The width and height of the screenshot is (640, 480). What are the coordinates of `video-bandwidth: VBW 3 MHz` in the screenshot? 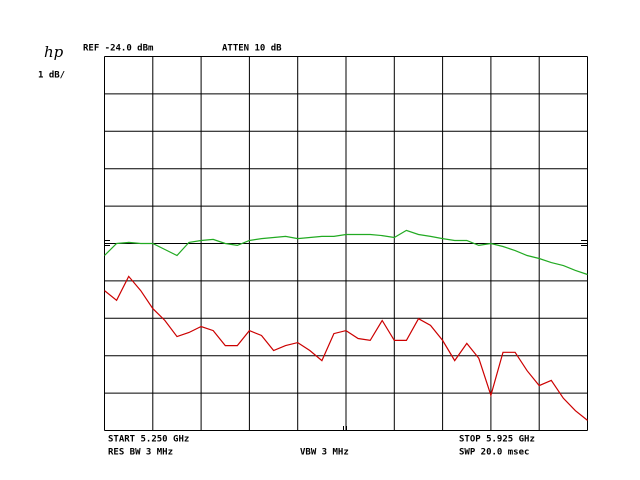 It's located at (324, 453).